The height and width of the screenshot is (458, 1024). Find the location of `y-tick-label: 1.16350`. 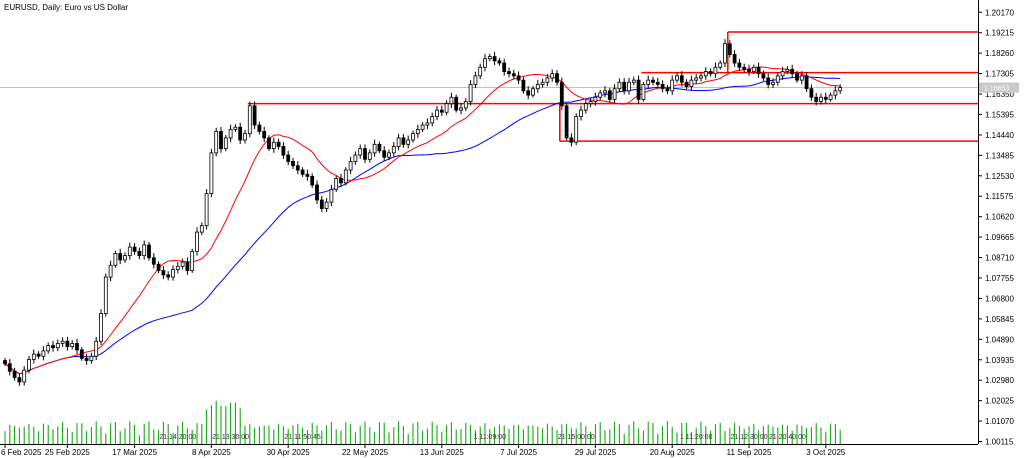

y-tick-label: 1.16350 is located at coordinates (999, 94).